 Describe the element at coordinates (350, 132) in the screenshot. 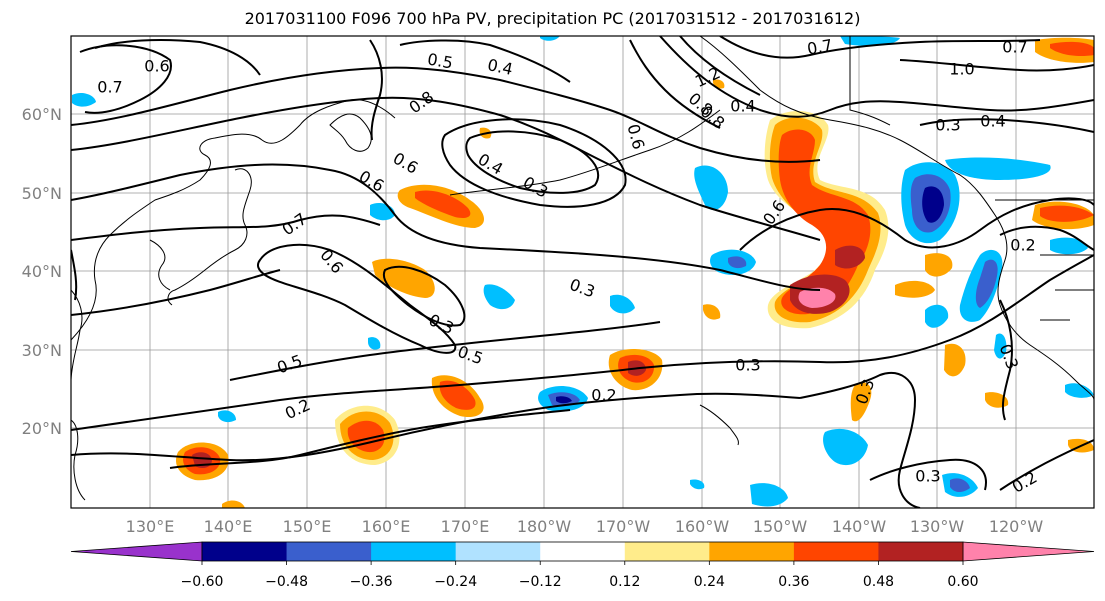

I see `coastline-kamchatka` at that location.